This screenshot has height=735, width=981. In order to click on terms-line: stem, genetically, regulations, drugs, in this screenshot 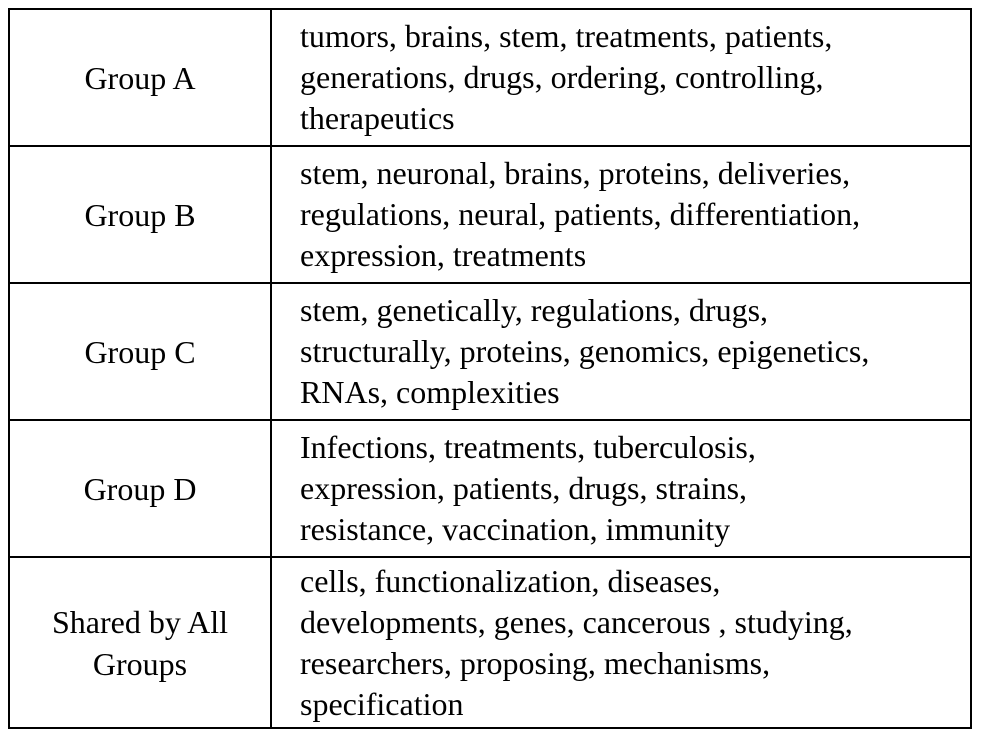, I will do `click(534, 310)`.